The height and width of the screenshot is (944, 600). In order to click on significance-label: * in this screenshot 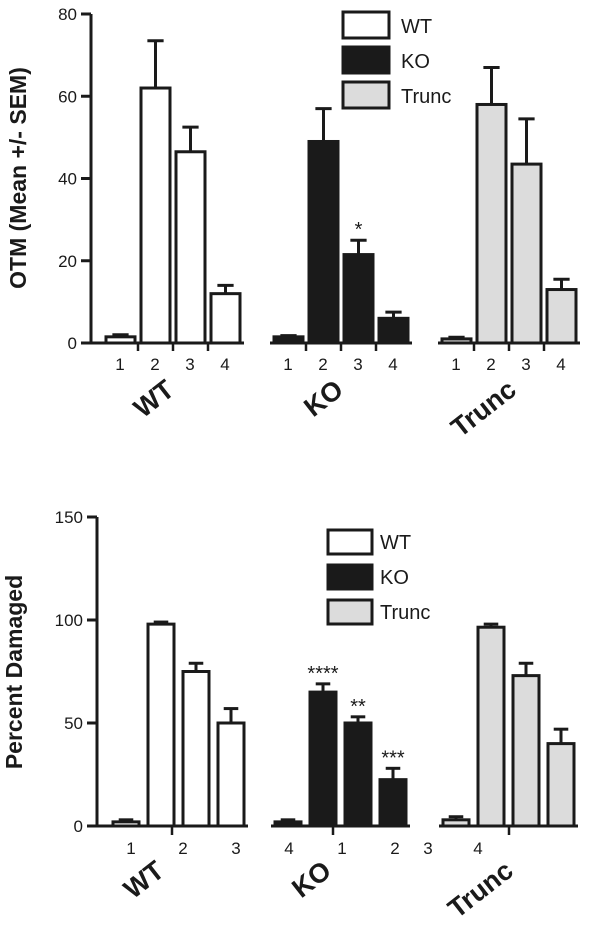, I will do `click(359, 230)`.